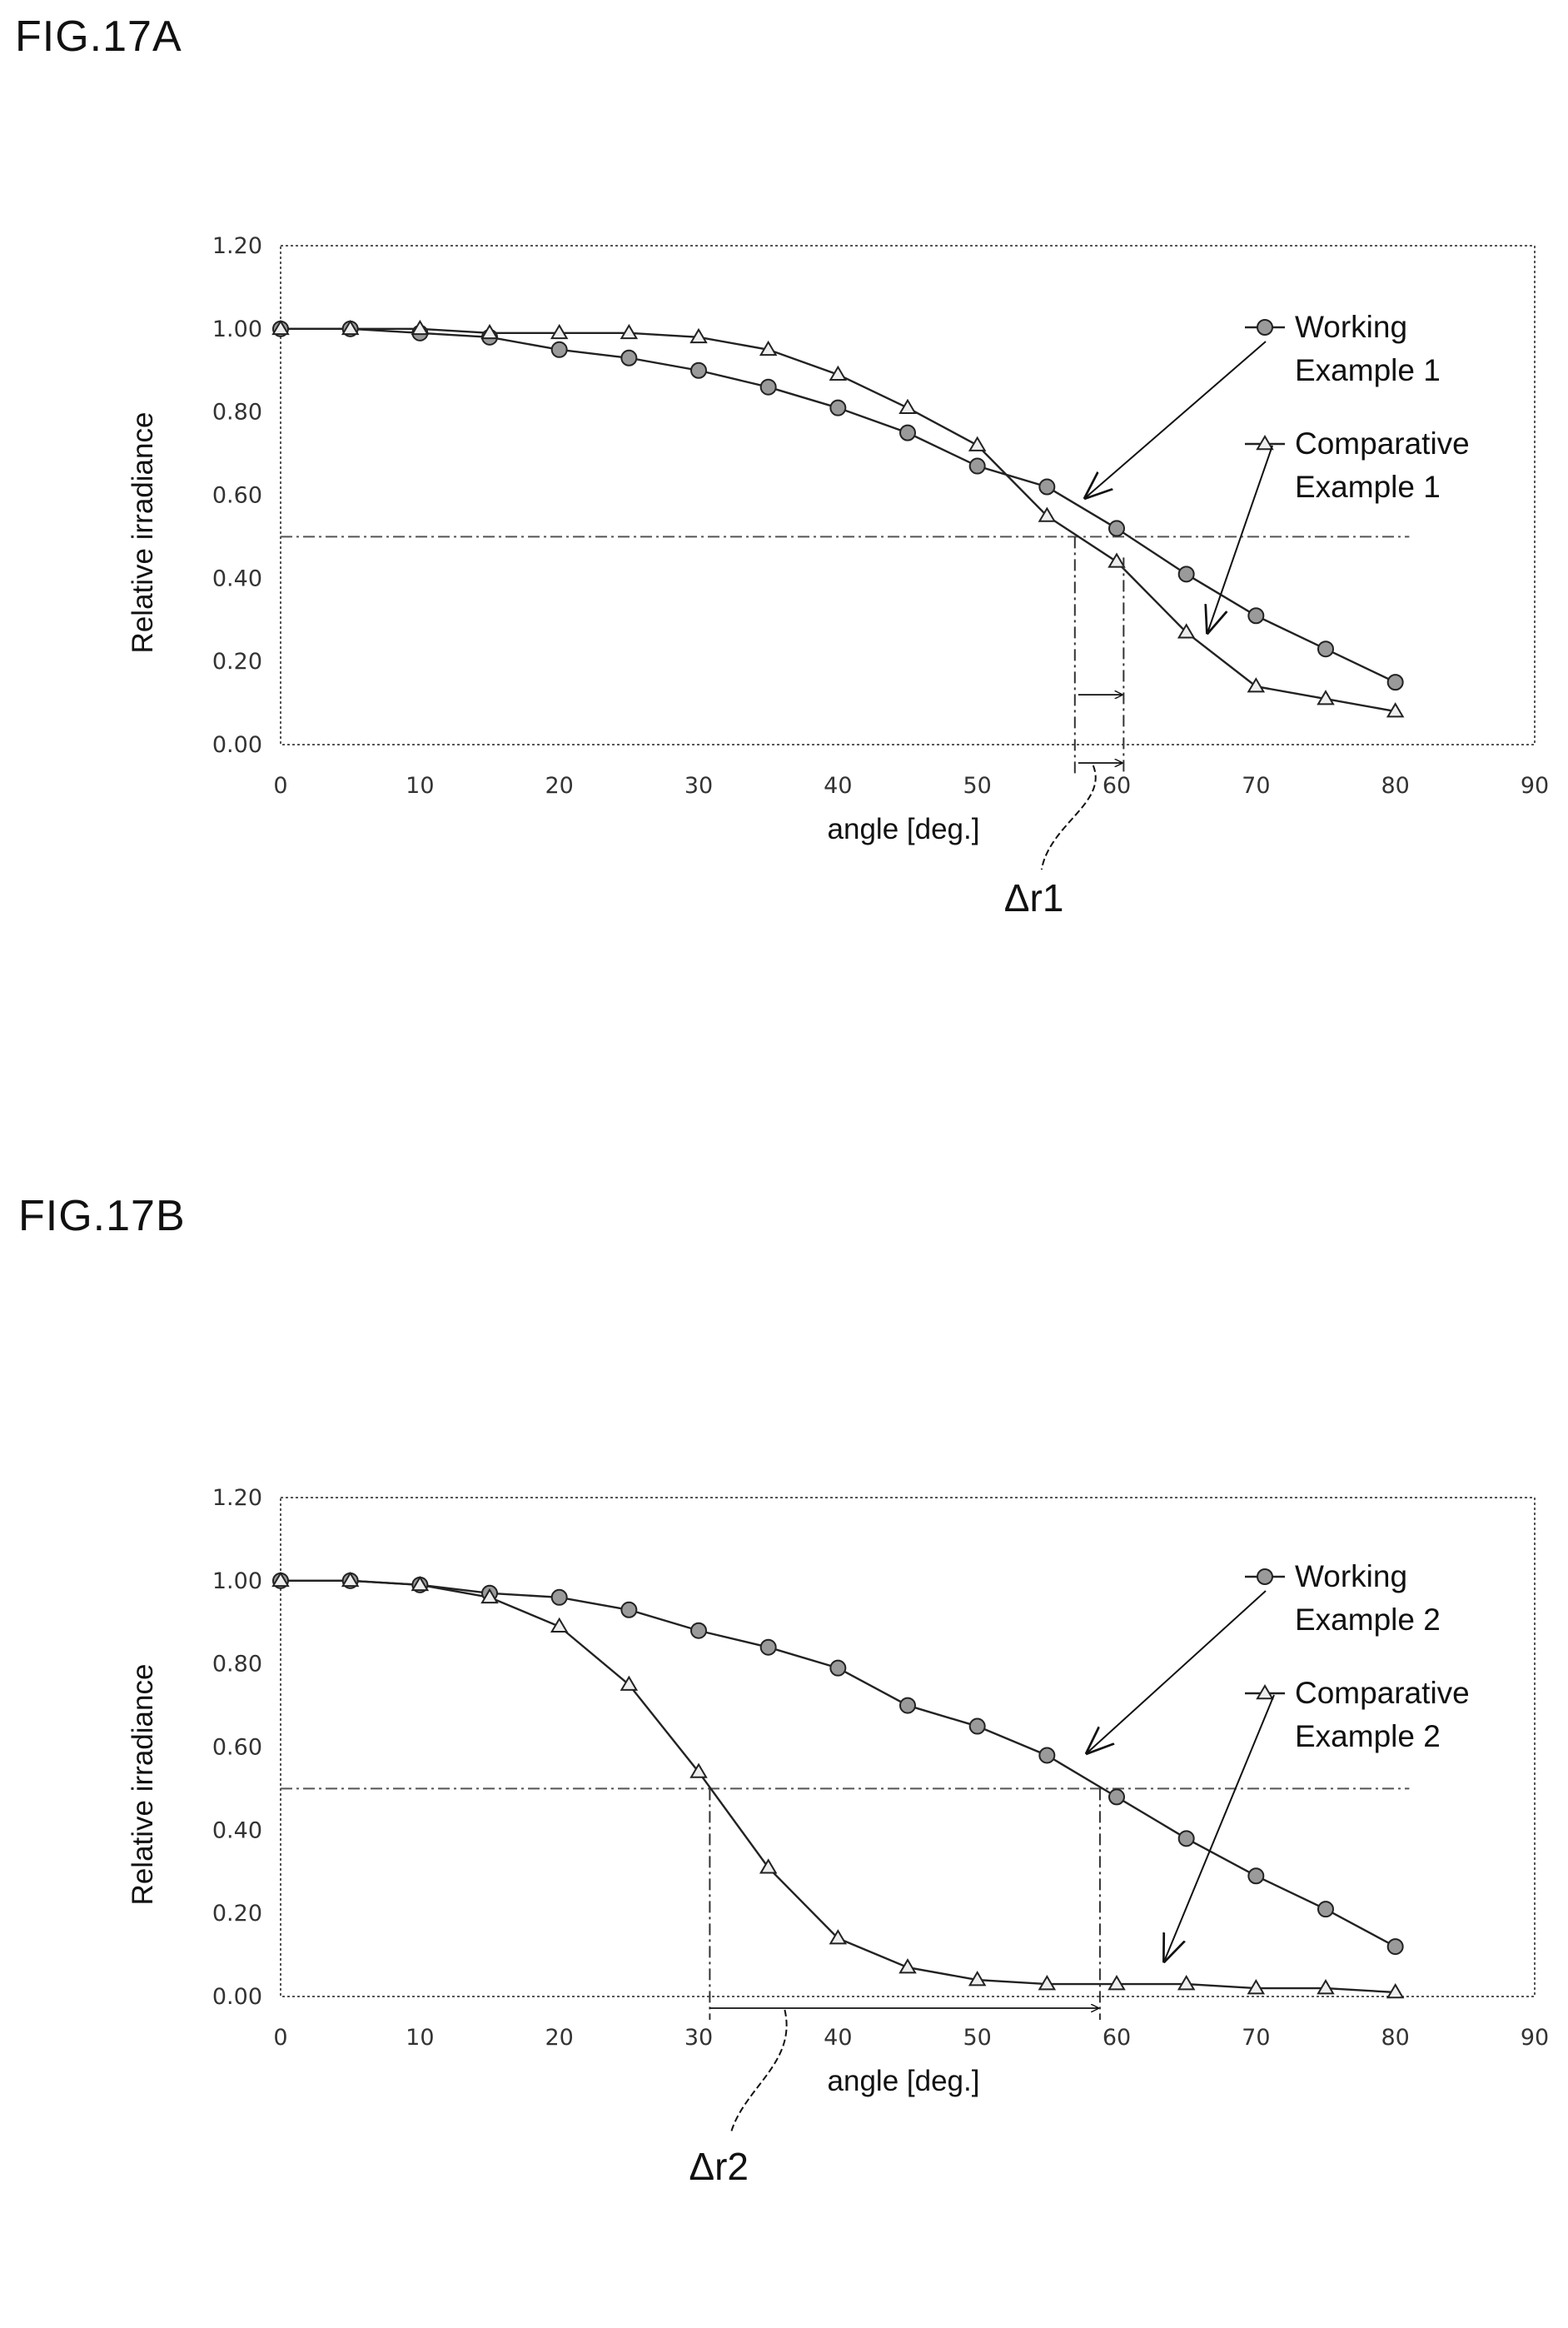  What do you see at coordinates (1368, 370) in the screenshot?
I see `legend-label-line2: Example 1` at bounding box center [1368, 370].